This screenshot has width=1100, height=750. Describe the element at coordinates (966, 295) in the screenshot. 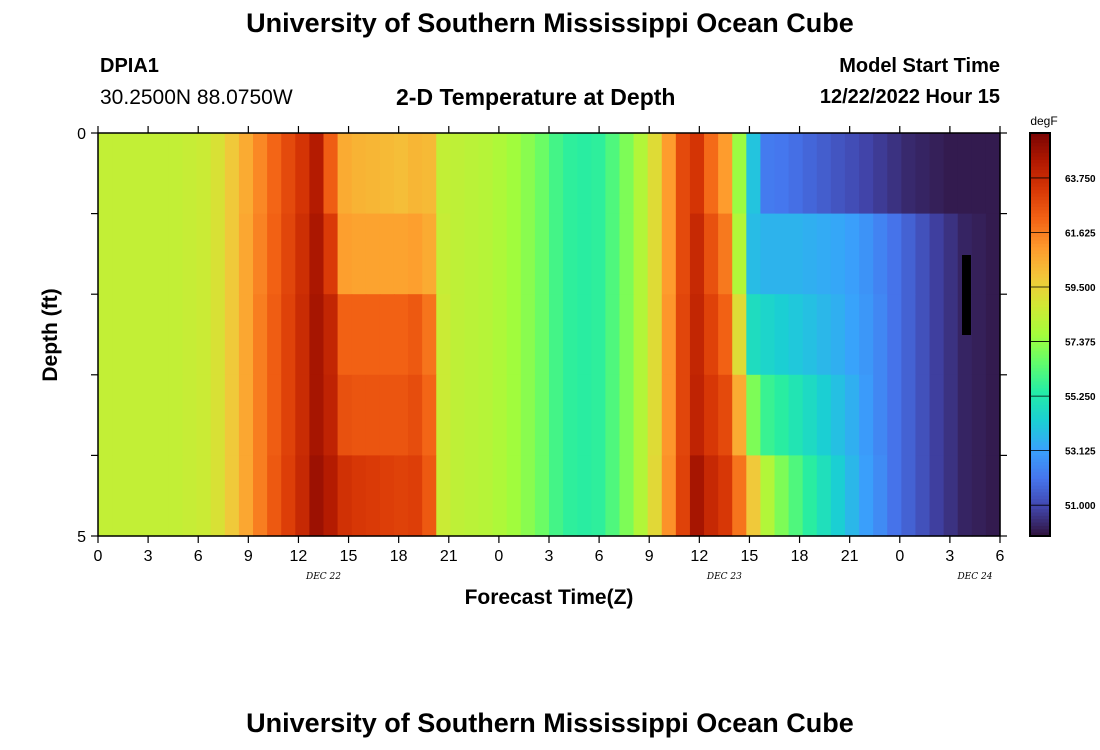

I see `observation-marker` at that location.